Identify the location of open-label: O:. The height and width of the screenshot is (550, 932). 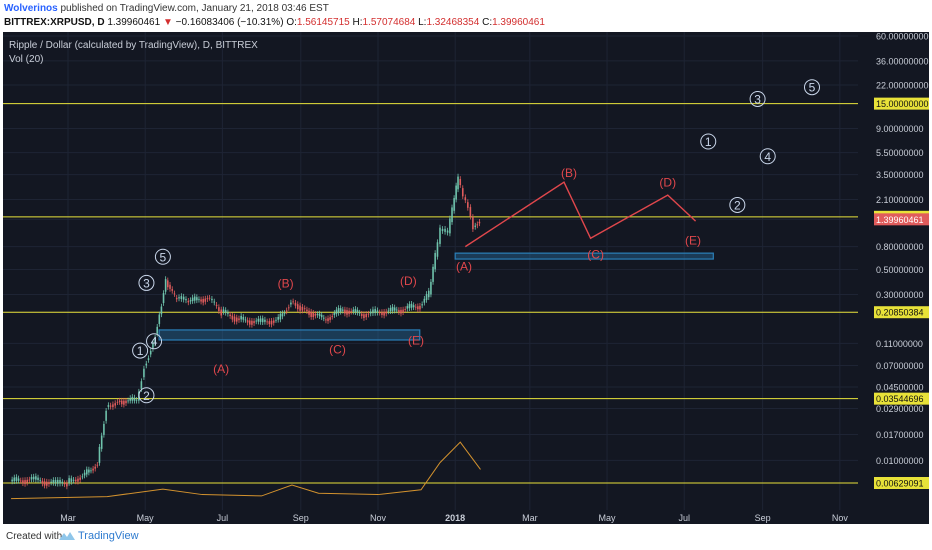
(291, 22).